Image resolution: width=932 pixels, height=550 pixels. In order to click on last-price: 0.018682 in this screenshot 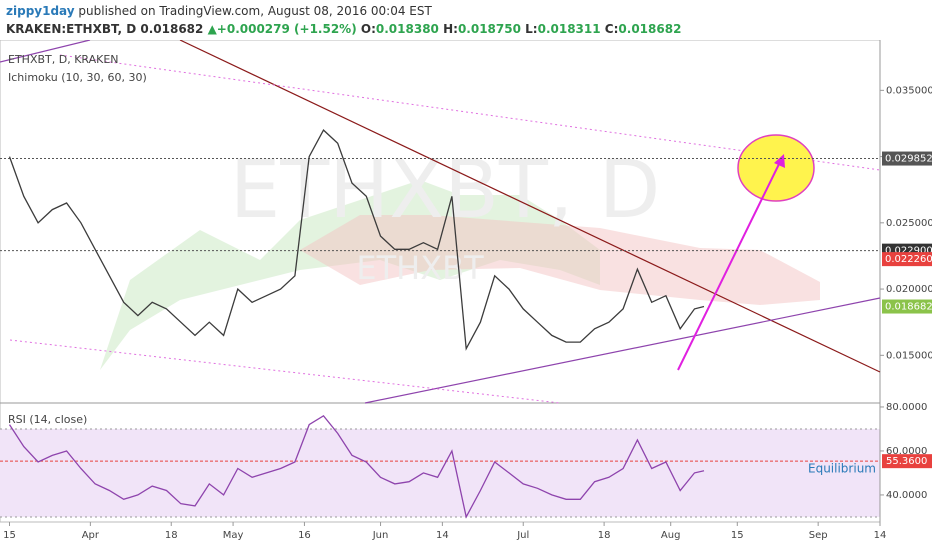, I will do `click(172, 29)`.